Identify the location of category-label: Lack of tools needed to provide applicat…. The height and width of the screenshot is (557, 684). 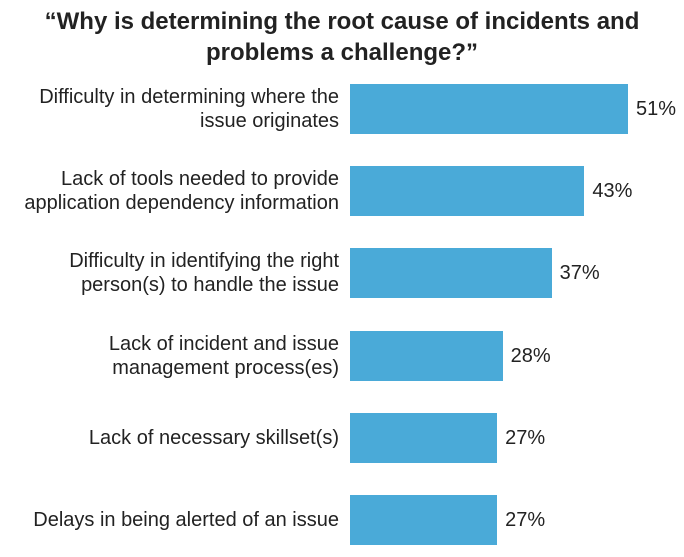
(181, 191).